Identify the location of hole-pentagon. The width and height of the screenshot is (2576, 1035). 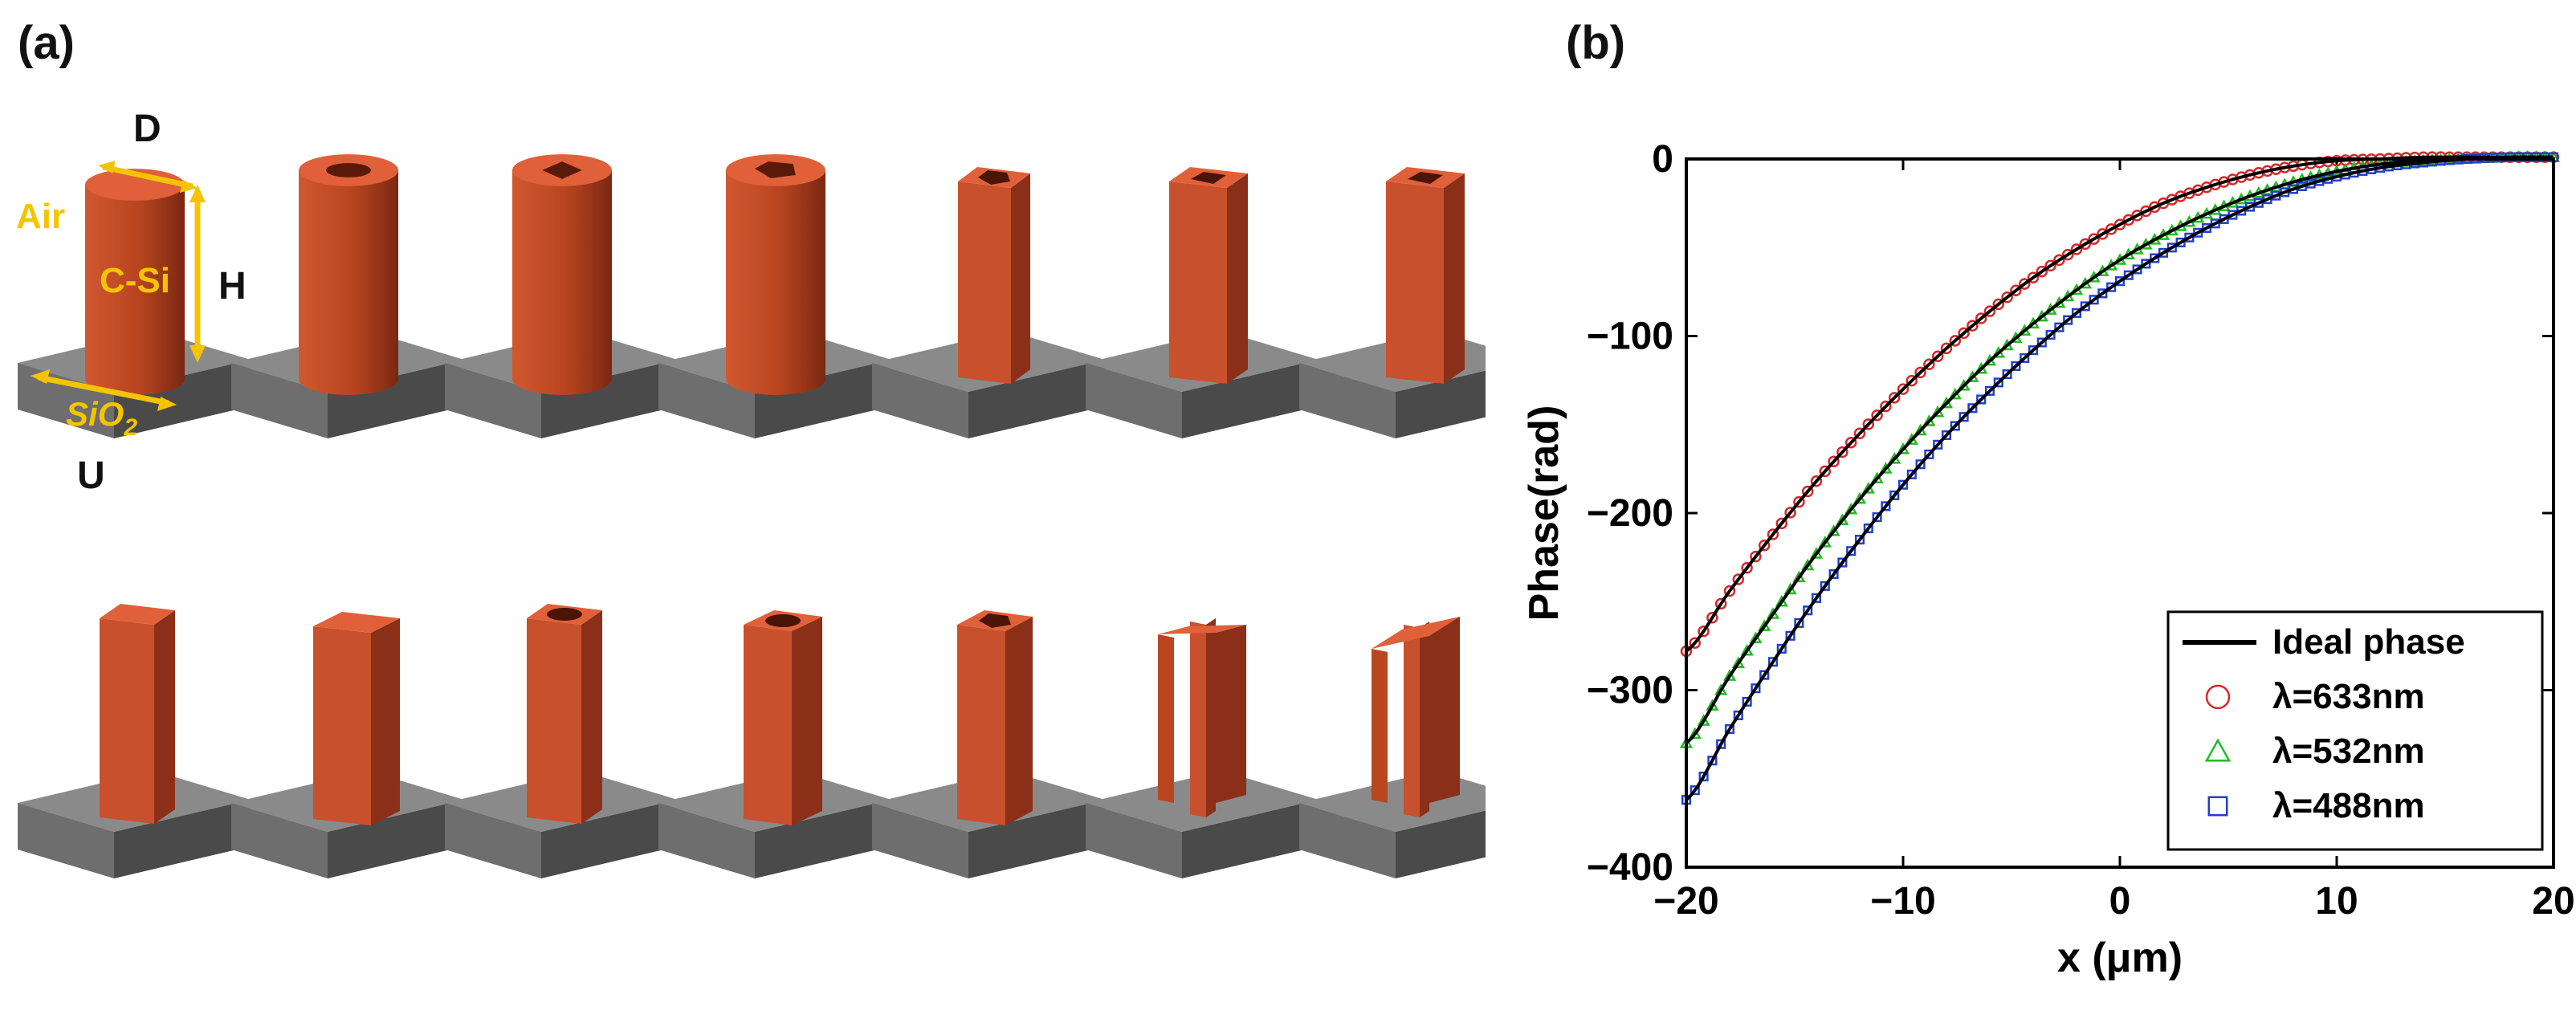
(775, 169).